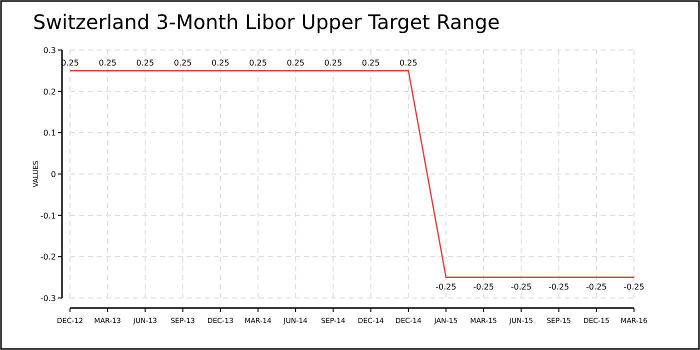 This screenshot has height=350, width=700. Describe the element at coordinates (49, 91) in the screenshot. I see `y-tick-label: 0.2` at that location.